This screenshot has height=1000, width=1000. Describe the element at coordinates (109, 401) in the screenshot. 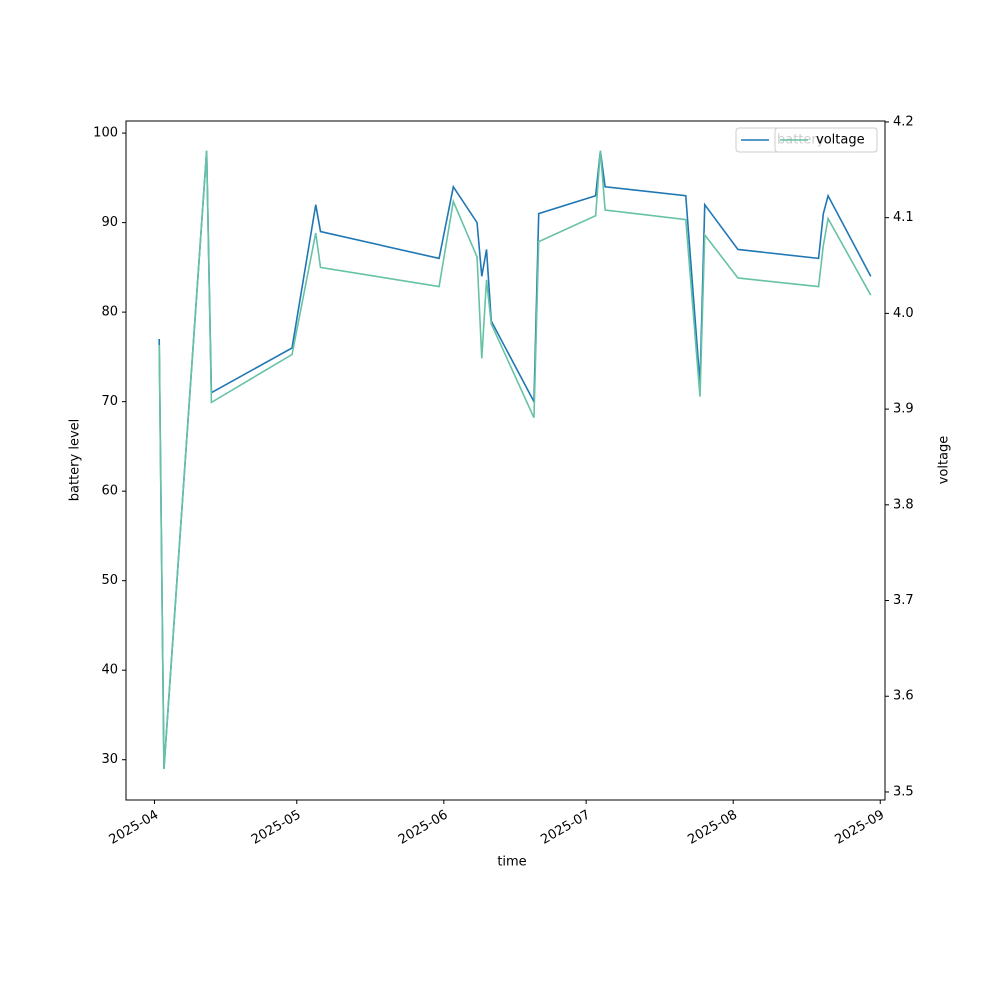

I see `y-tick-label: 70` at that location.